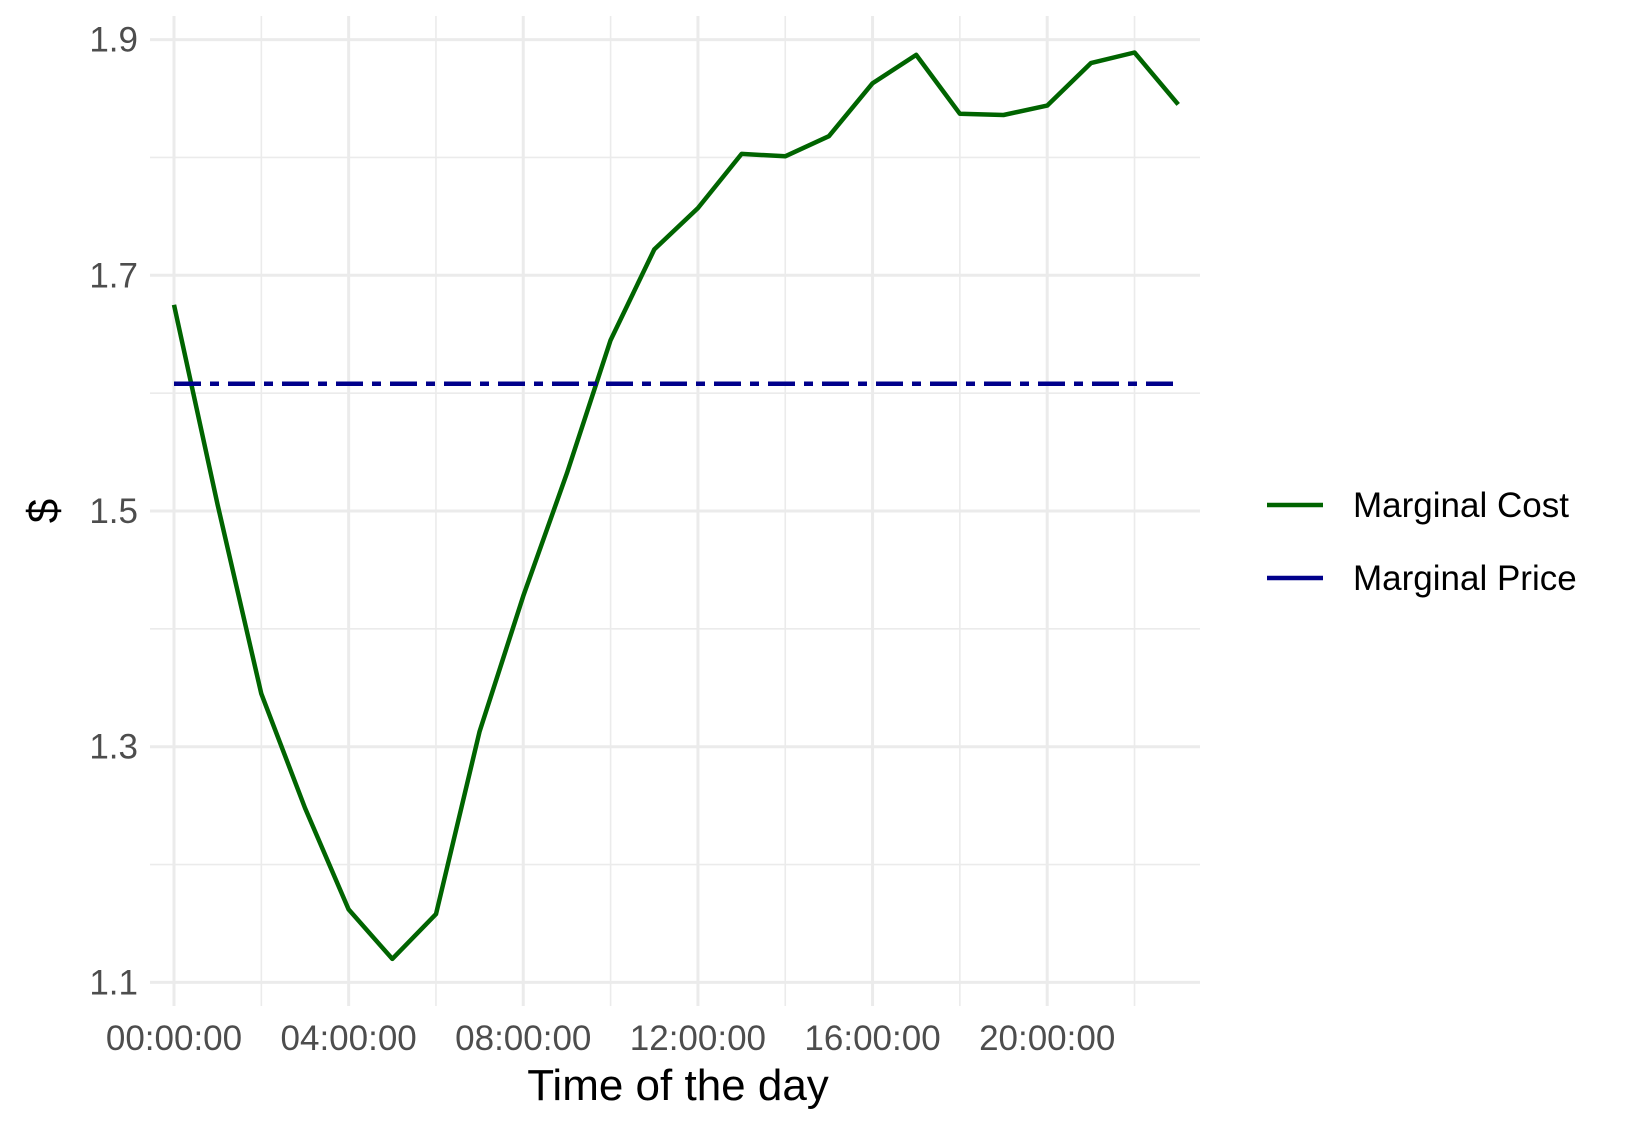  Describe the element at coordinates (113, 40) in the screenshot. I see `y-tick-label: 1.9` at that location.